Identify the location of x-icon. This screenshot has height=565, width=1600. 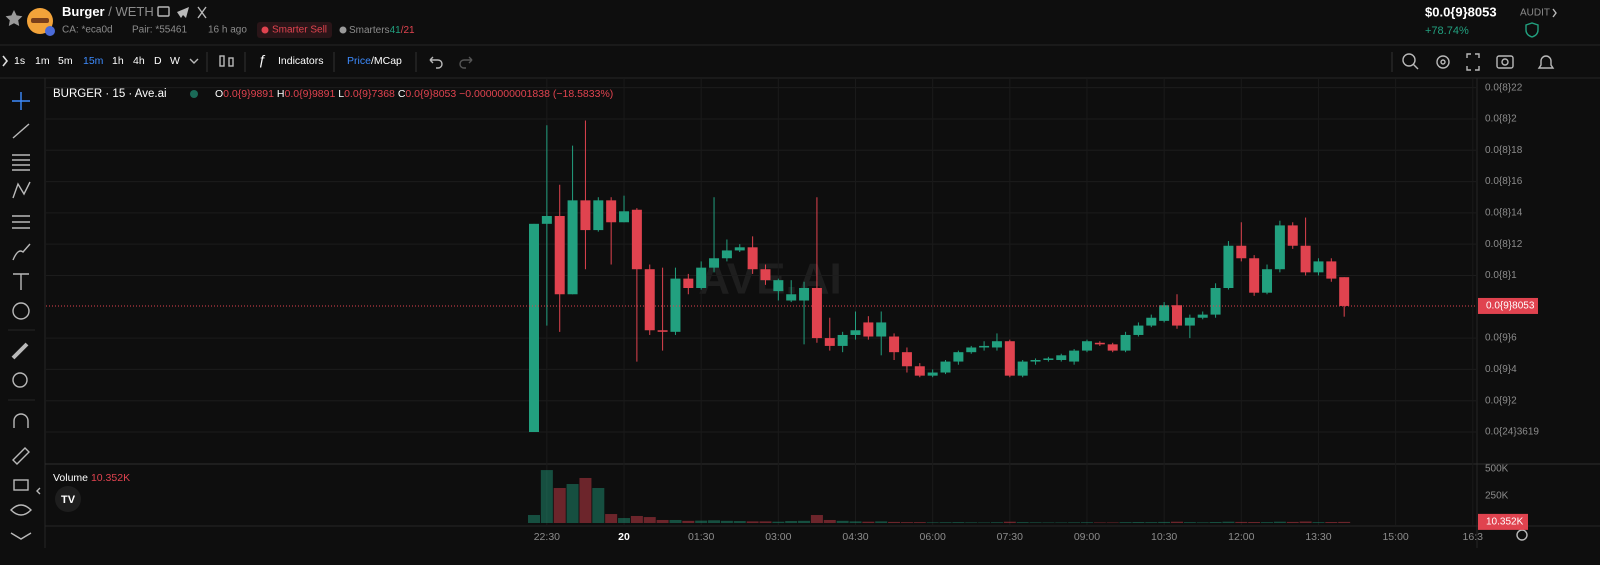
(202, 12).